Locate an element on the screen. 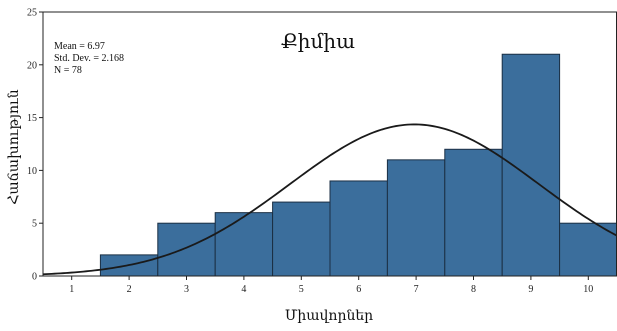  y-tick-label: 0 is located at coordinates (34, 277).